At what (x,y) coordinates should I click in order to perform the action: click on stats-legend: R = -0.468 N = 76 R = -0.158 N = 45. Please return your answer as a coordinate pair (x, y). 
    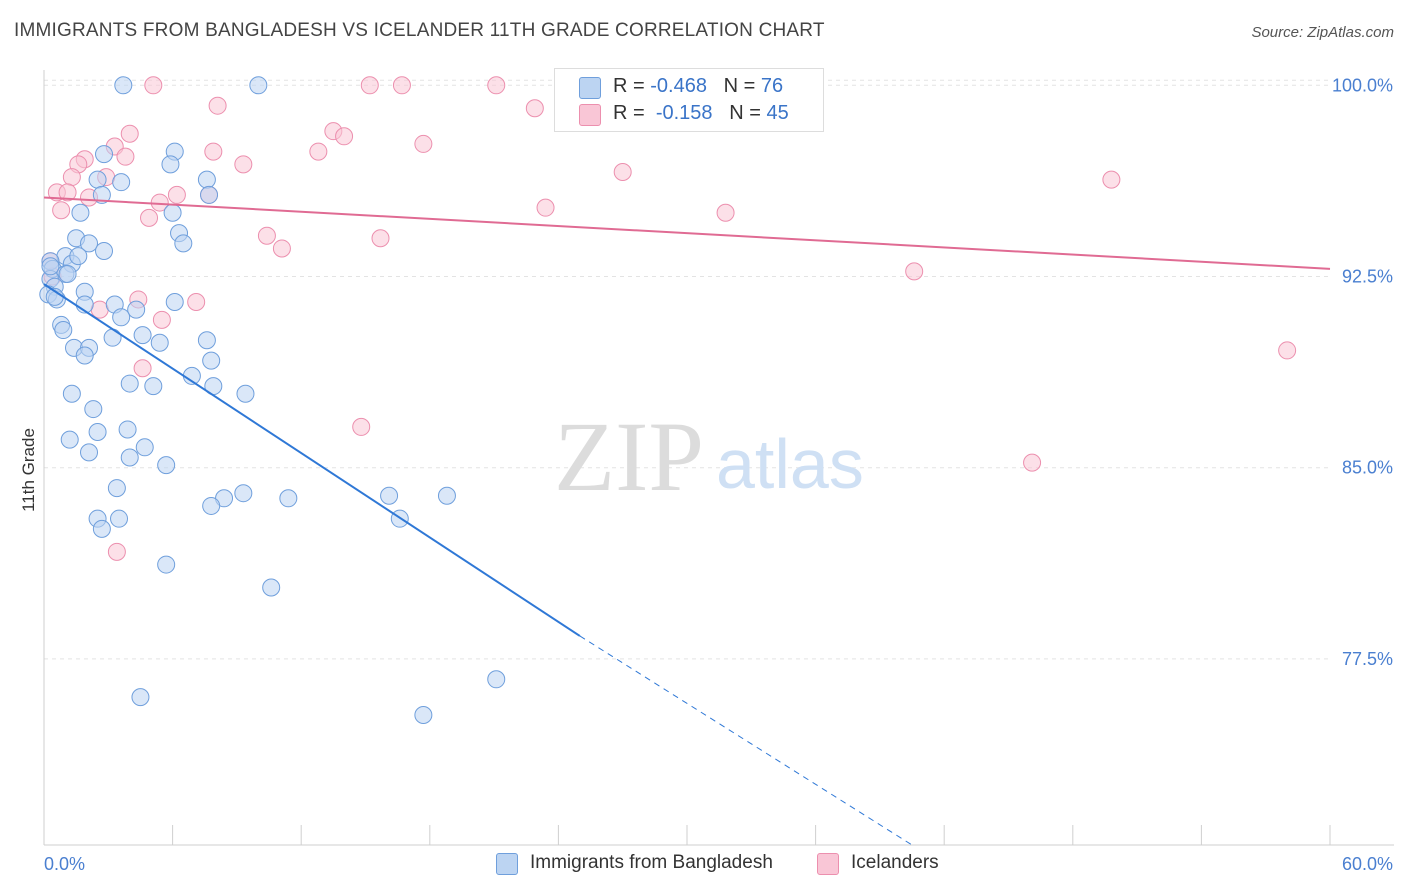
    Looking at the image, I should click on (689, 100).